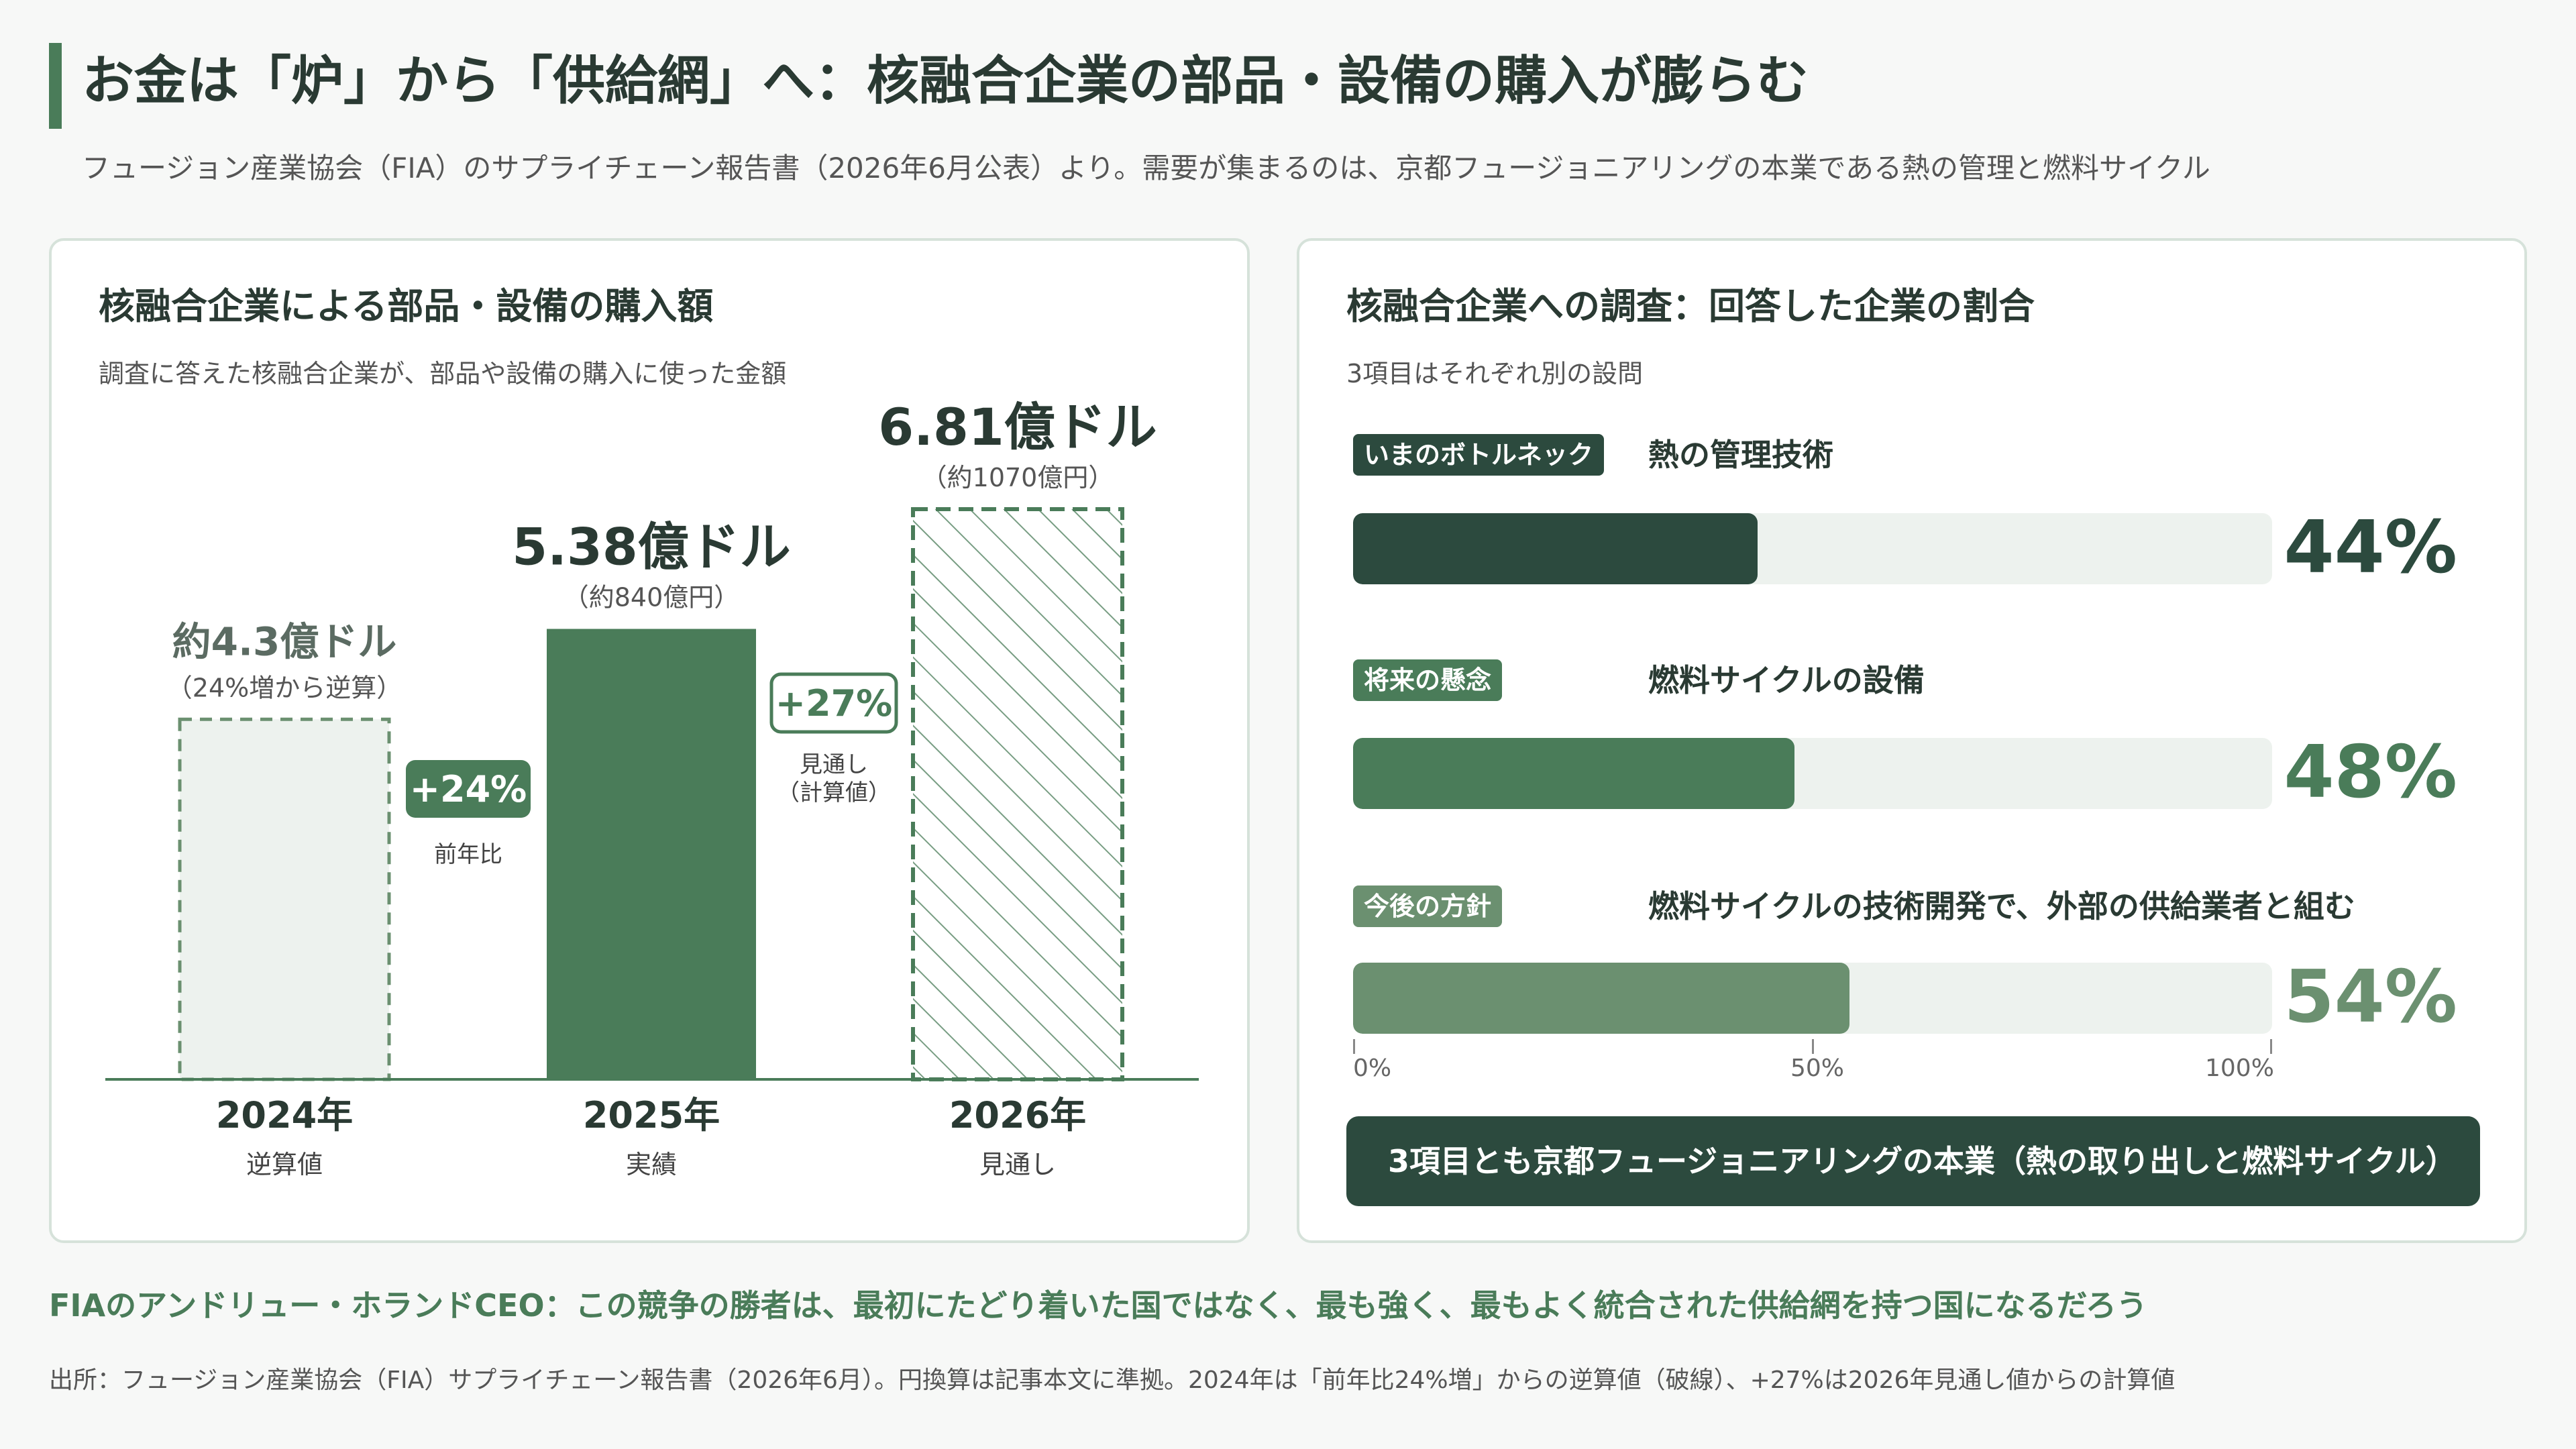 This screenshot has width=2576, height=1449. I want to click on x-tick-label-50: 50%, so click(1817, 1068).